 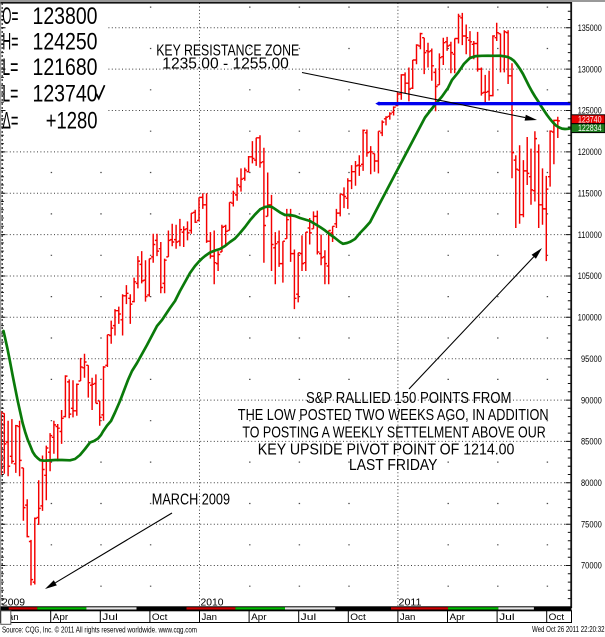 What do you see at coordinates (10, 41) in the screenshot?
I see `svg-text: H=` at bounding box center [10, 41].